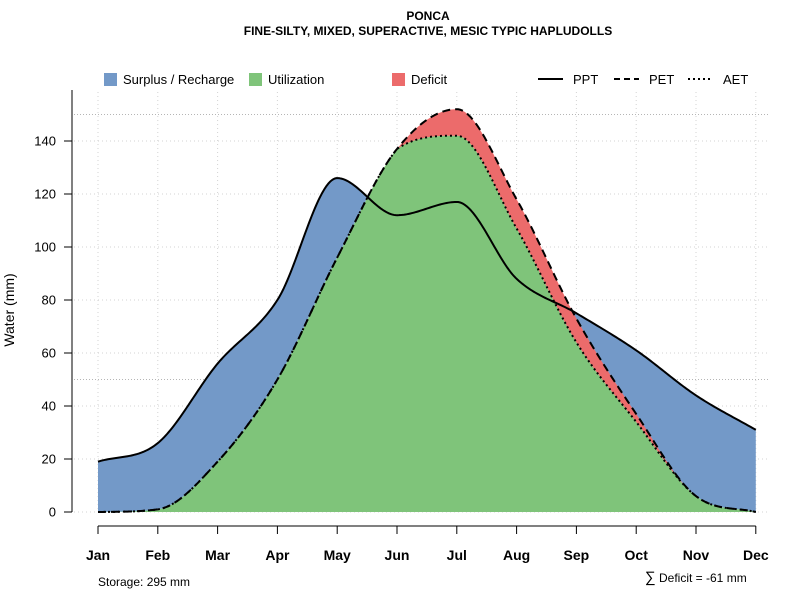  Describe the element at coordinates (157, 555) in the screenshot. I see `x-tick-label-feb: Feb` at that location.